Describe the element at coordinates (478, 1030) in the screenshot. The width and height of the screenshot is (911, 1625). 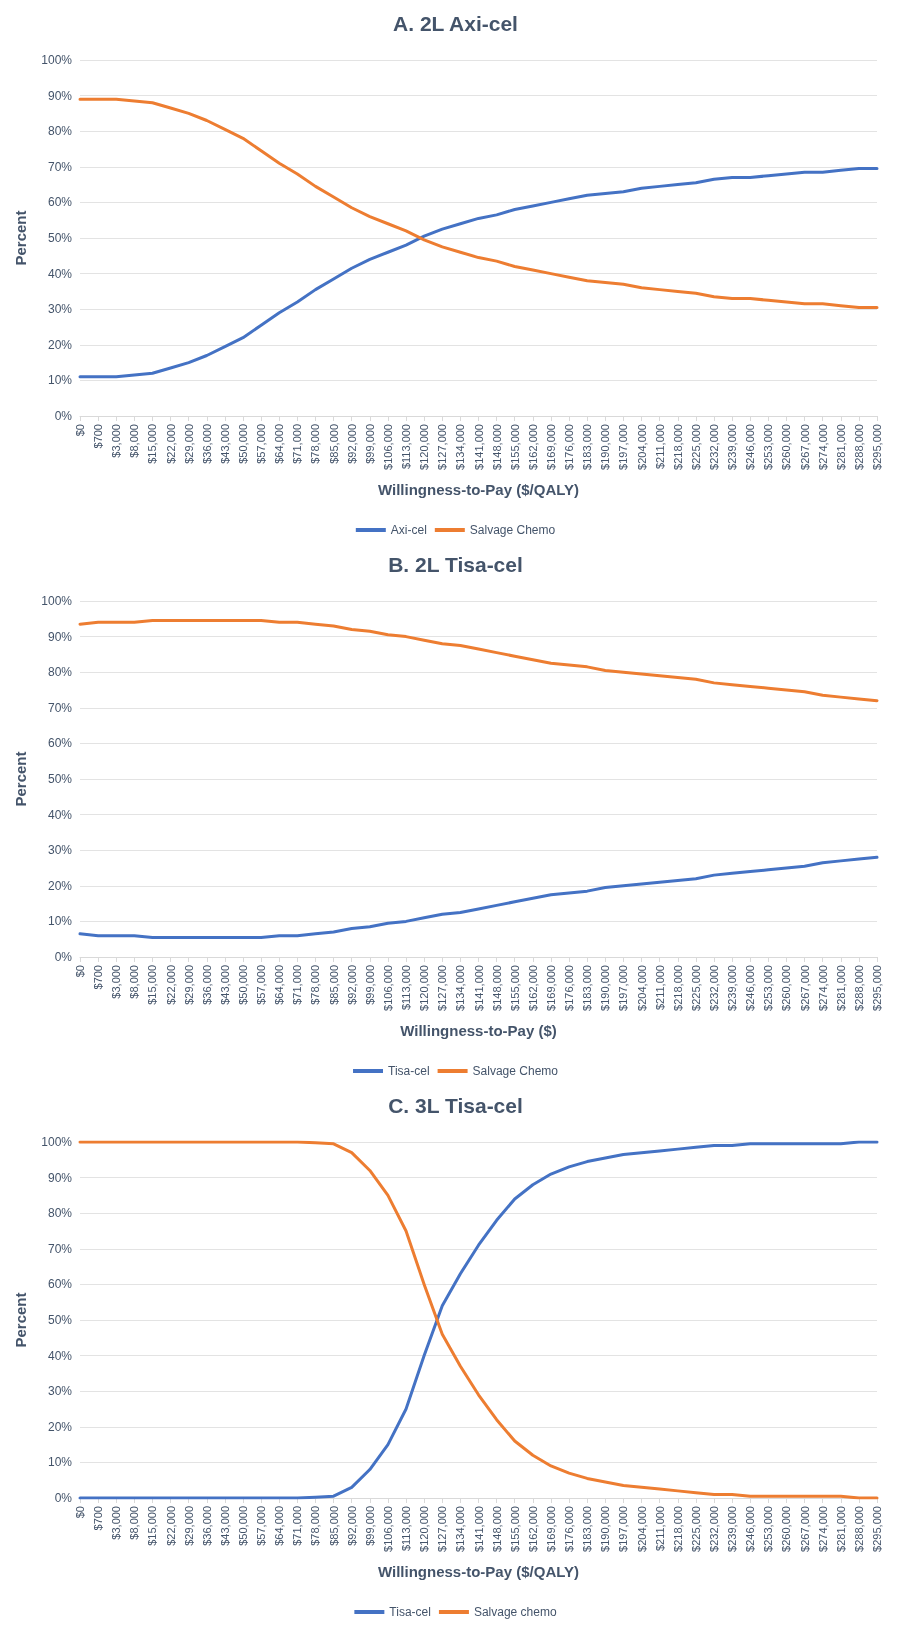
I see `x-axis-title: Willingness-to-Pay ($)` at that location.